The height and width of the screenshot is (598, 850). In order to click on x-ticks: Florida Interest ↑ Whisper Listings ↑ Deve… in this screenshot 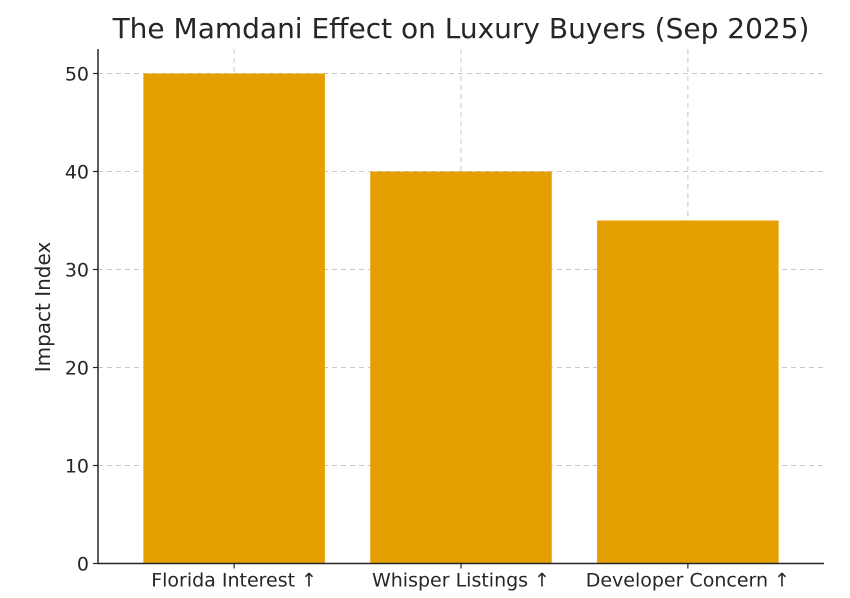, I will do `click(470, 577)`.